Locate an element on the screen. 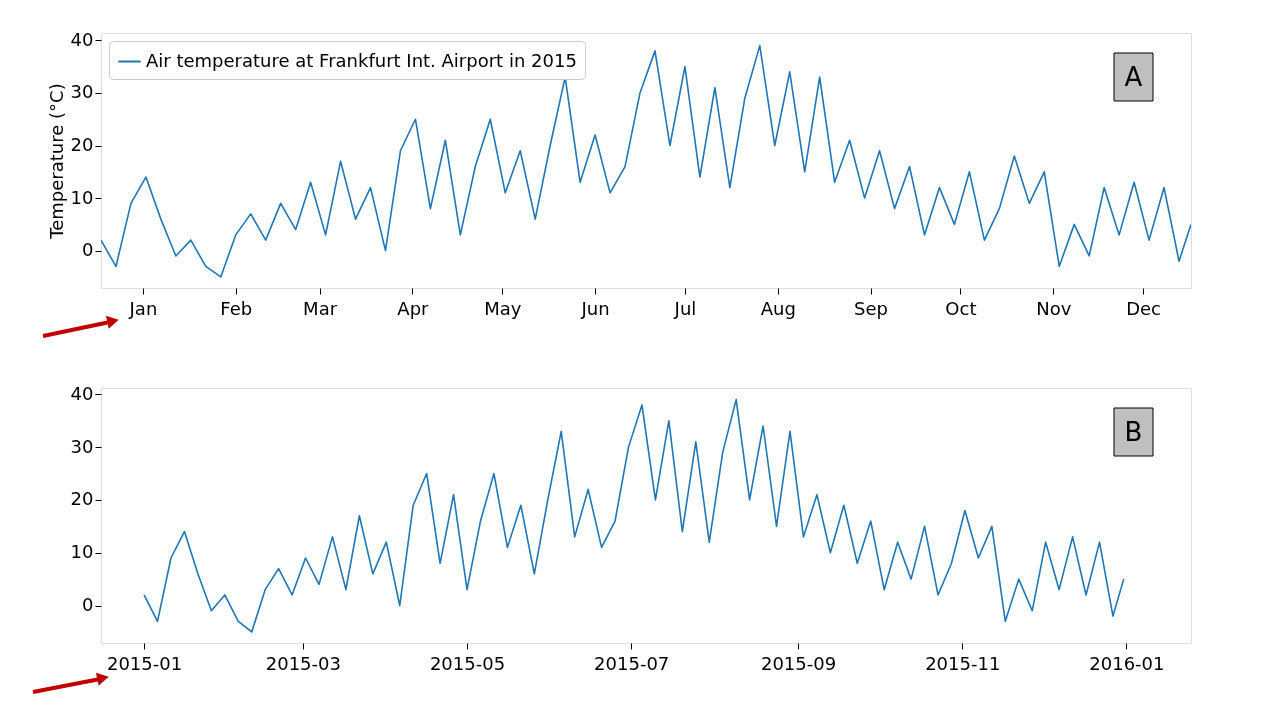 The height and width of the screenshot is (720, 1280). x-tick-label: 2015-03 is located at coordinates (303, 663).